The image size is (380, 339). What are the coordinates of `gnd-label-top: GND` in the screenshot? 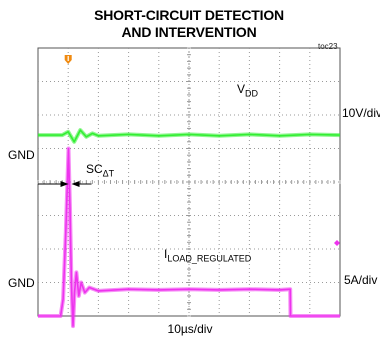 It's located at (21, 155).